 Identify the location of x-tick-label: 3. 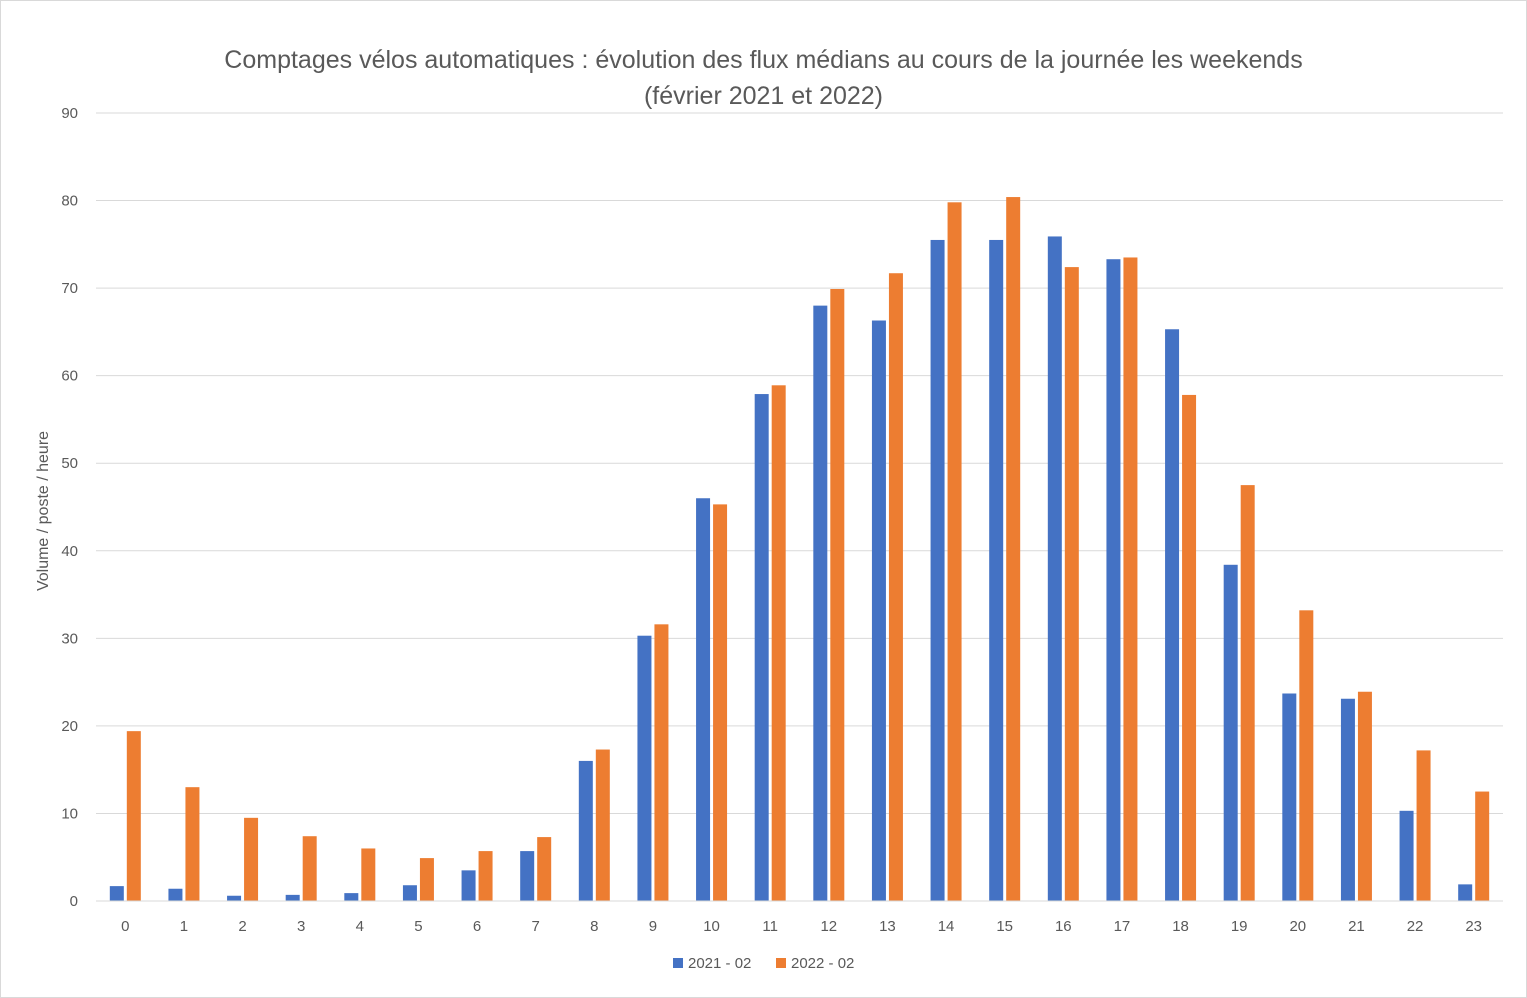
(301, 926).